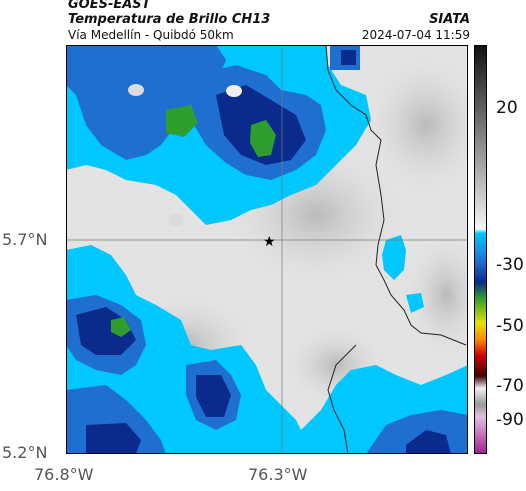  Describe the element at coordinates (449, 19) in the screenshot. I see `organization-label: SIATA` at that location.